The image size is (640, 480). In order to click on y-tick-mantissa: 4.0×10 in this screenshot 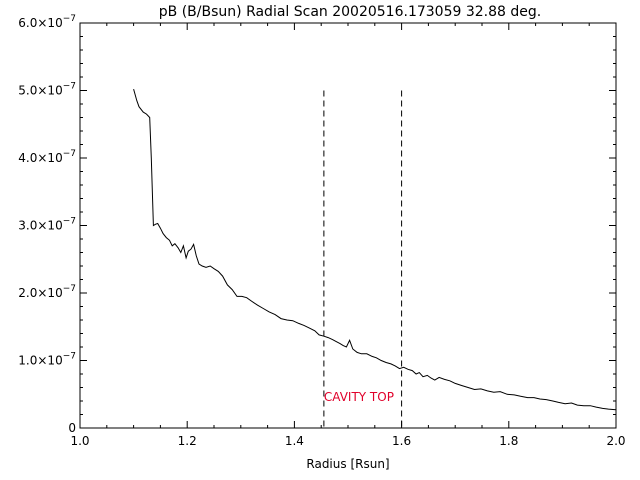, I will do `click(40, 158)`.